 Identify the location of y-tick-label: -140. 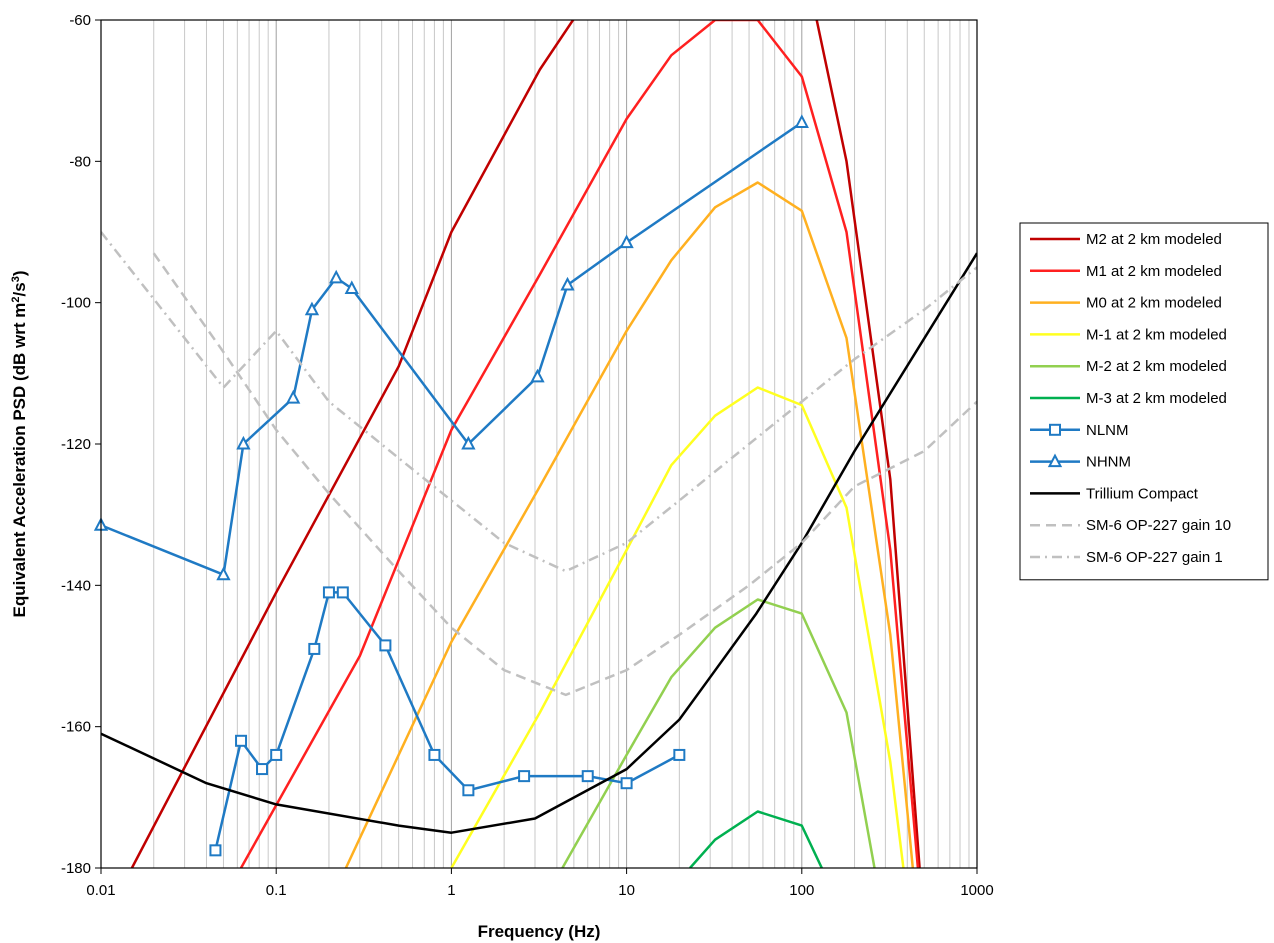
(76, 585).